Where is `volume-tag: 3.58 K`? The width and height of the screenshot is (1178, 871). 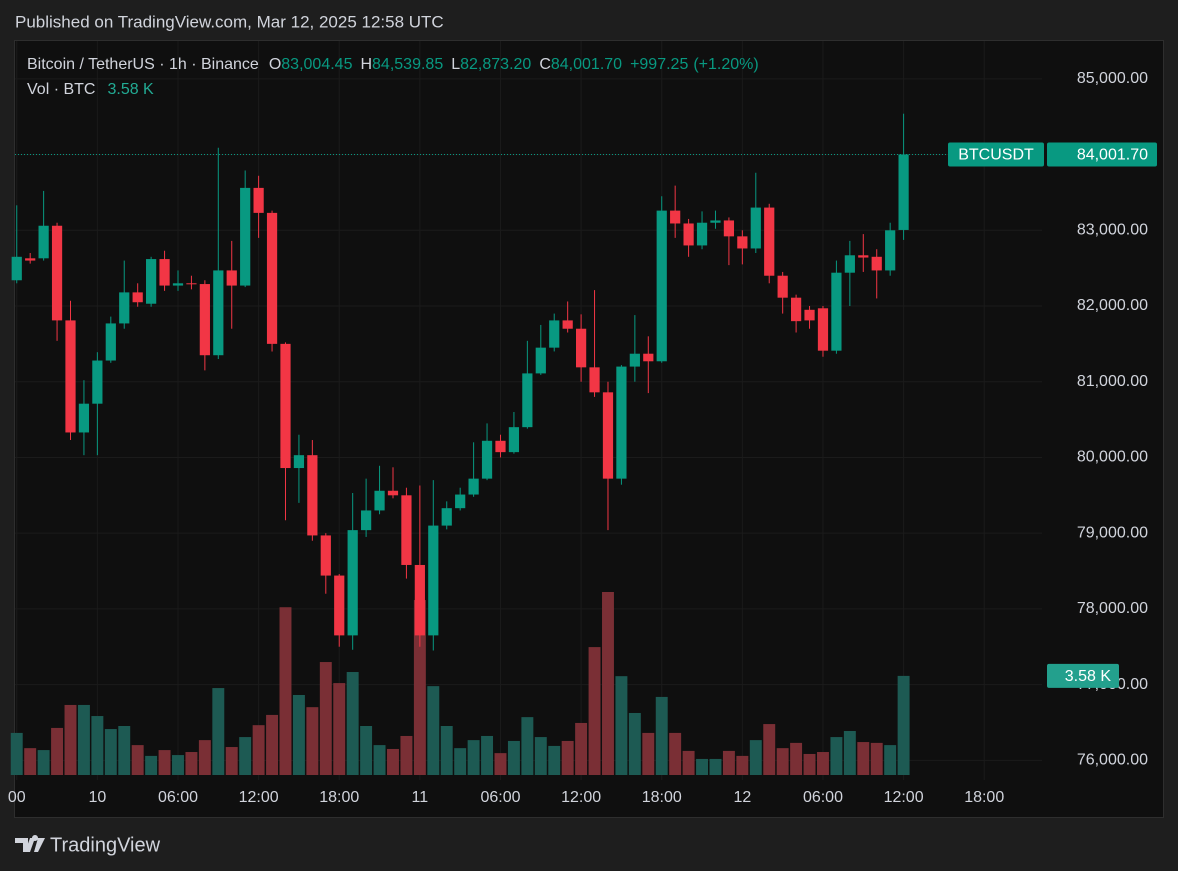
volume-tag: 3.58 K is located at coordinates (1088, 676).